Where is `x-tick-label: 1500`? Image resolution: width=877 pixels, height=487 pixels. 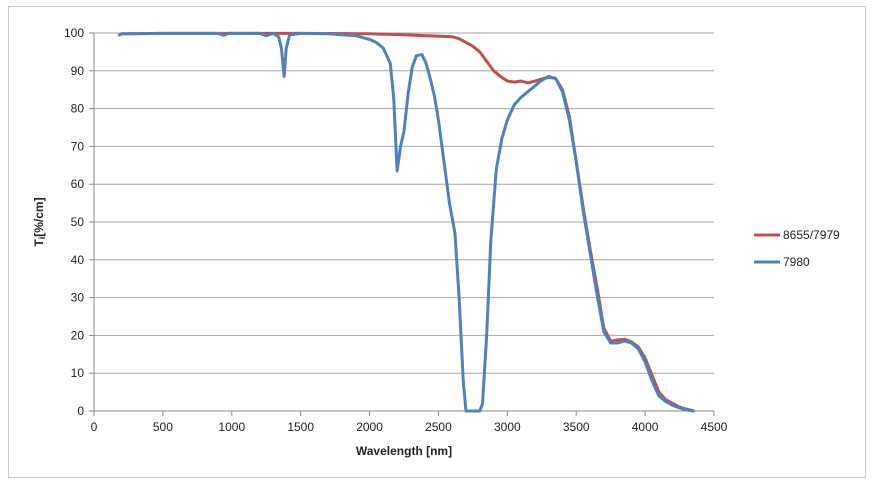
x-tick-label: 1500 is located at coordinates (300, 427).